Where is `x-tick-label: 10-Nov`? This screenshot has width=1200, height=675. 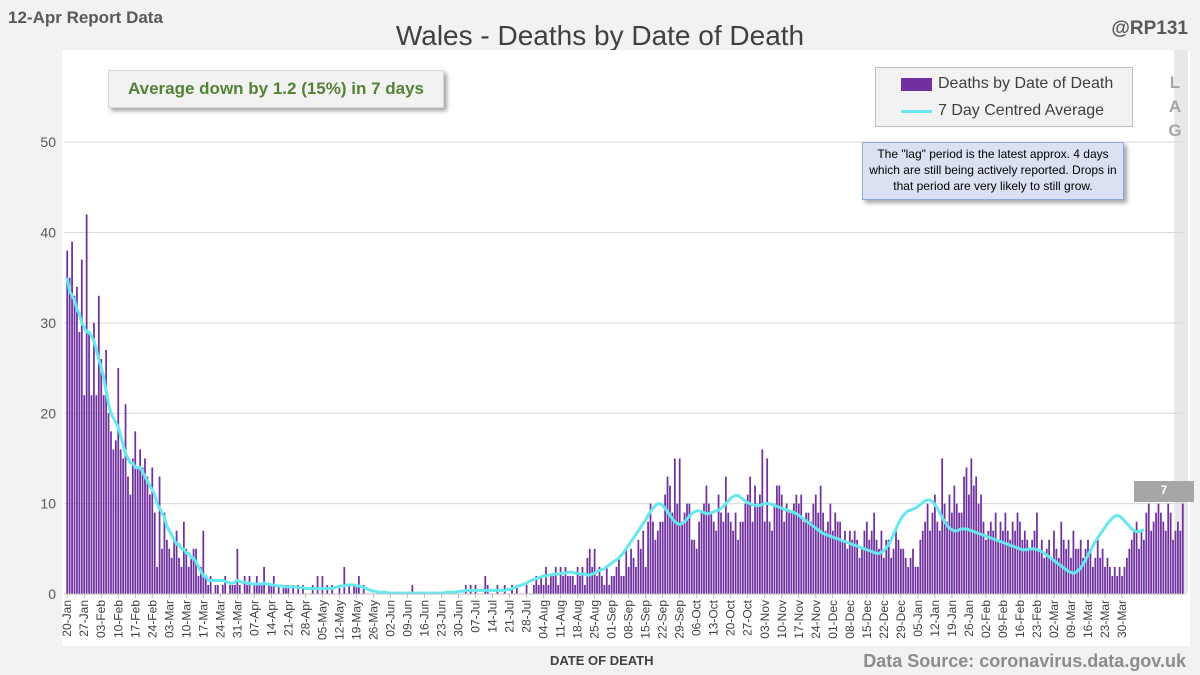
x-tick-label: 10-Nov is located at coordinates (782, 619).